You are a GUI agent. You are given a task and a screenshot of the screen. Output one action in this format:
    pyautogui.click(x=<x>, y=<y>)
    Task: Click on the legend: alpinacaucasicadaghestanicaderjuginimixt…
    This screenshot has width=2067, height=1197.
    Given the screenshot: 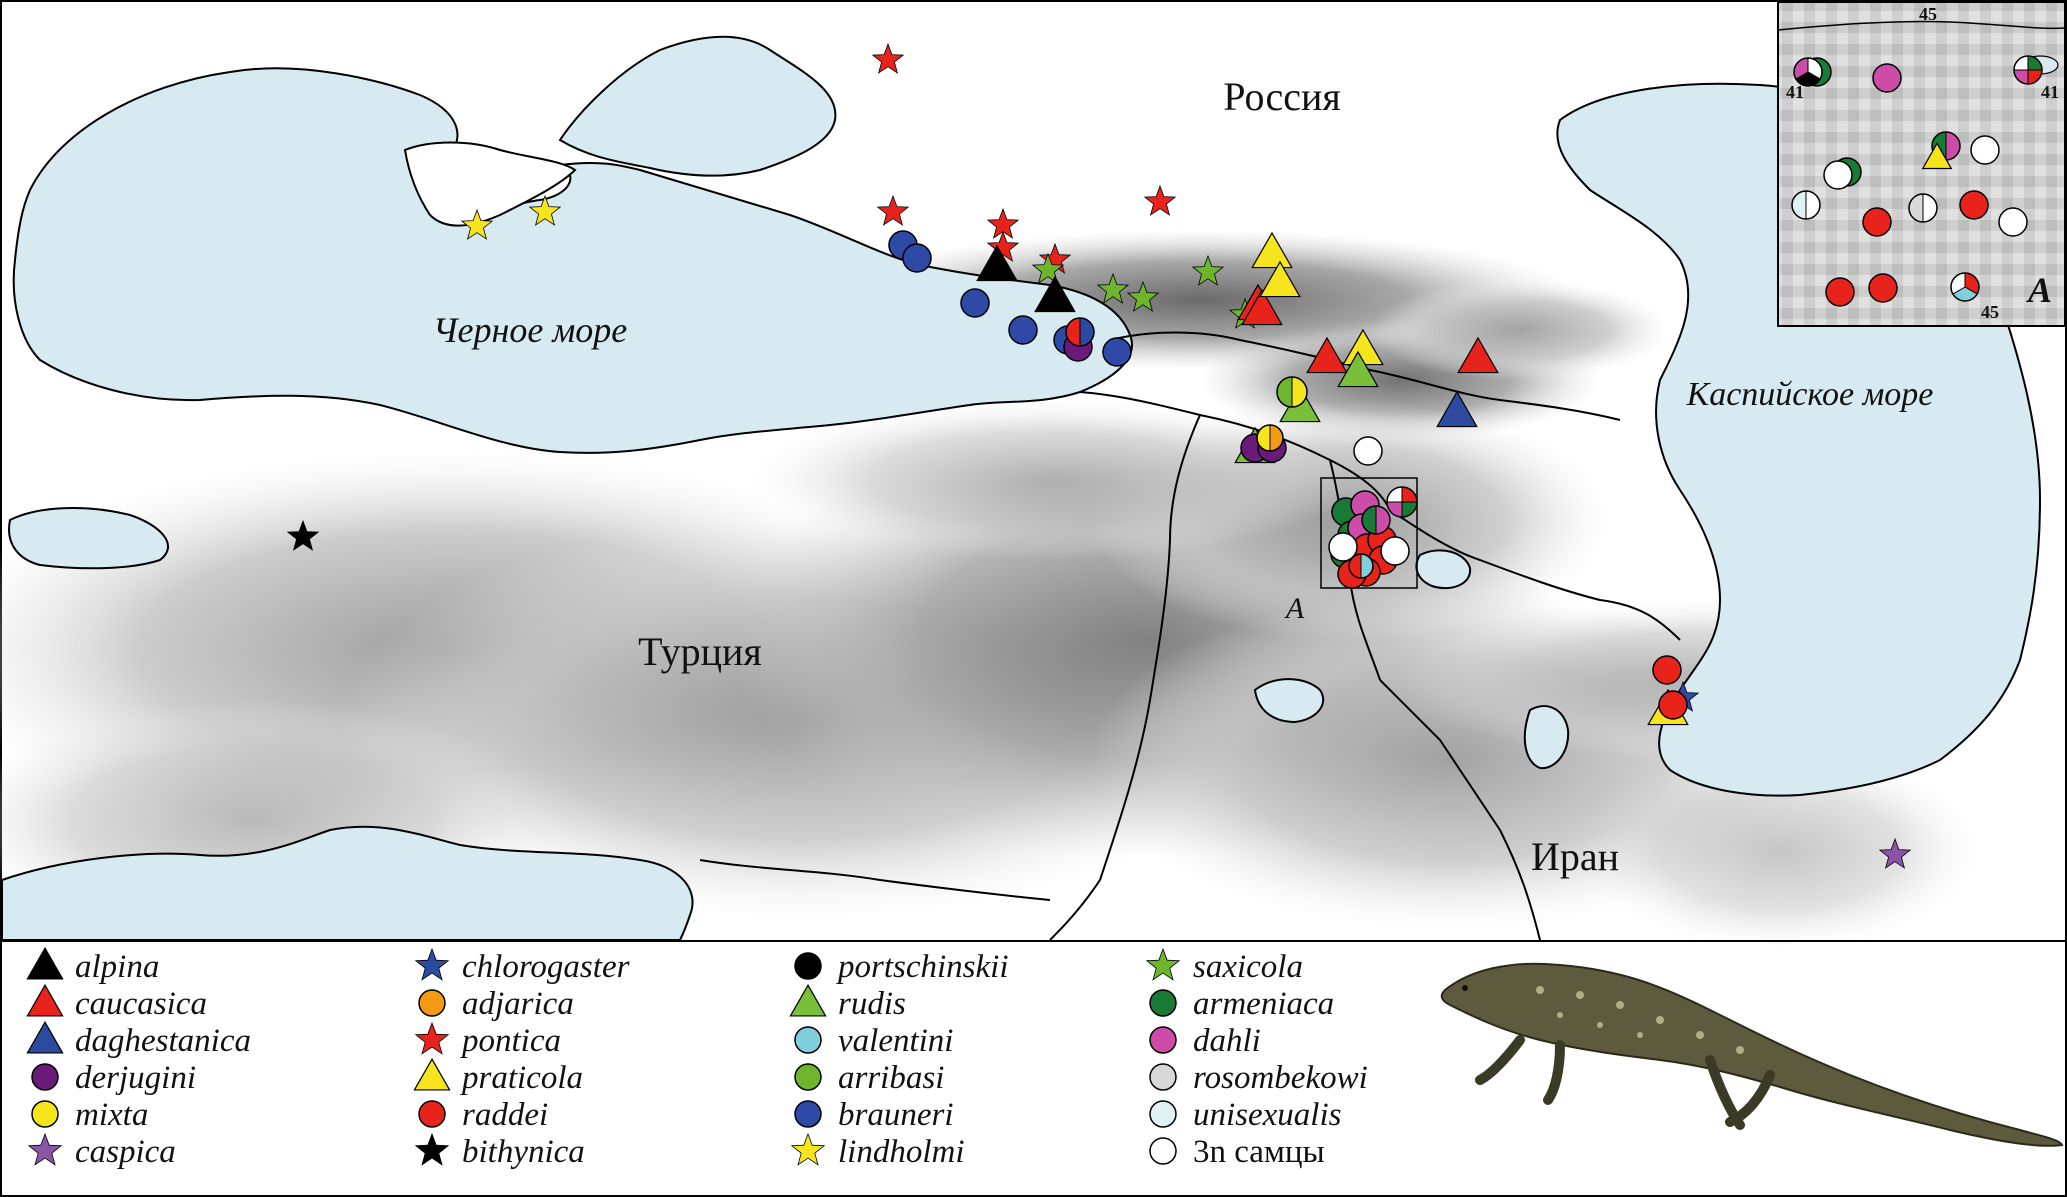 What is the action you would take?
    pyautogui.click(x=697, y=1058)
    